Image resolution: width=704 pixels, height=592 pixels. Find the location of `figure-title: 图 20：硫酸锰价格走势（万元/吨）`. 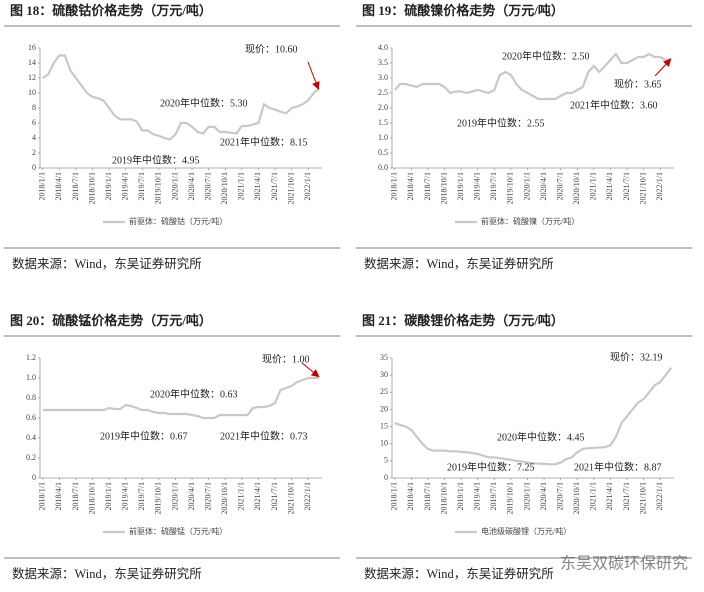

figure-title: 图 20：硫酸锰价格走势（万元/吨） is located at coordinates (111, 320).